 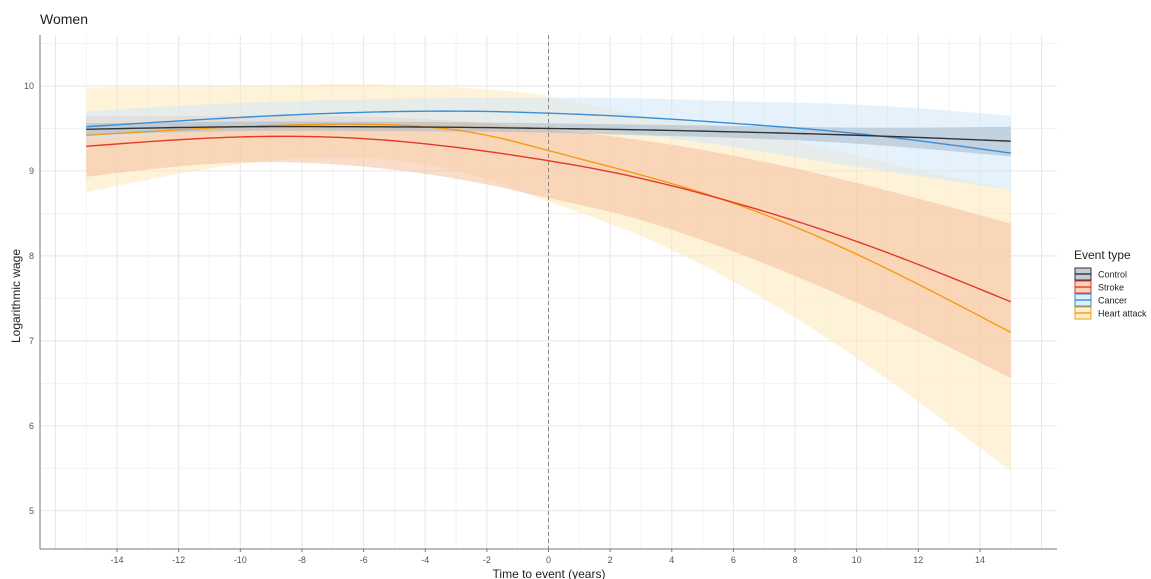 What do you see at coordinates (980, 560) in the screenshot?
I see `x-tick-label: 14` at bounding box center [980, 560].